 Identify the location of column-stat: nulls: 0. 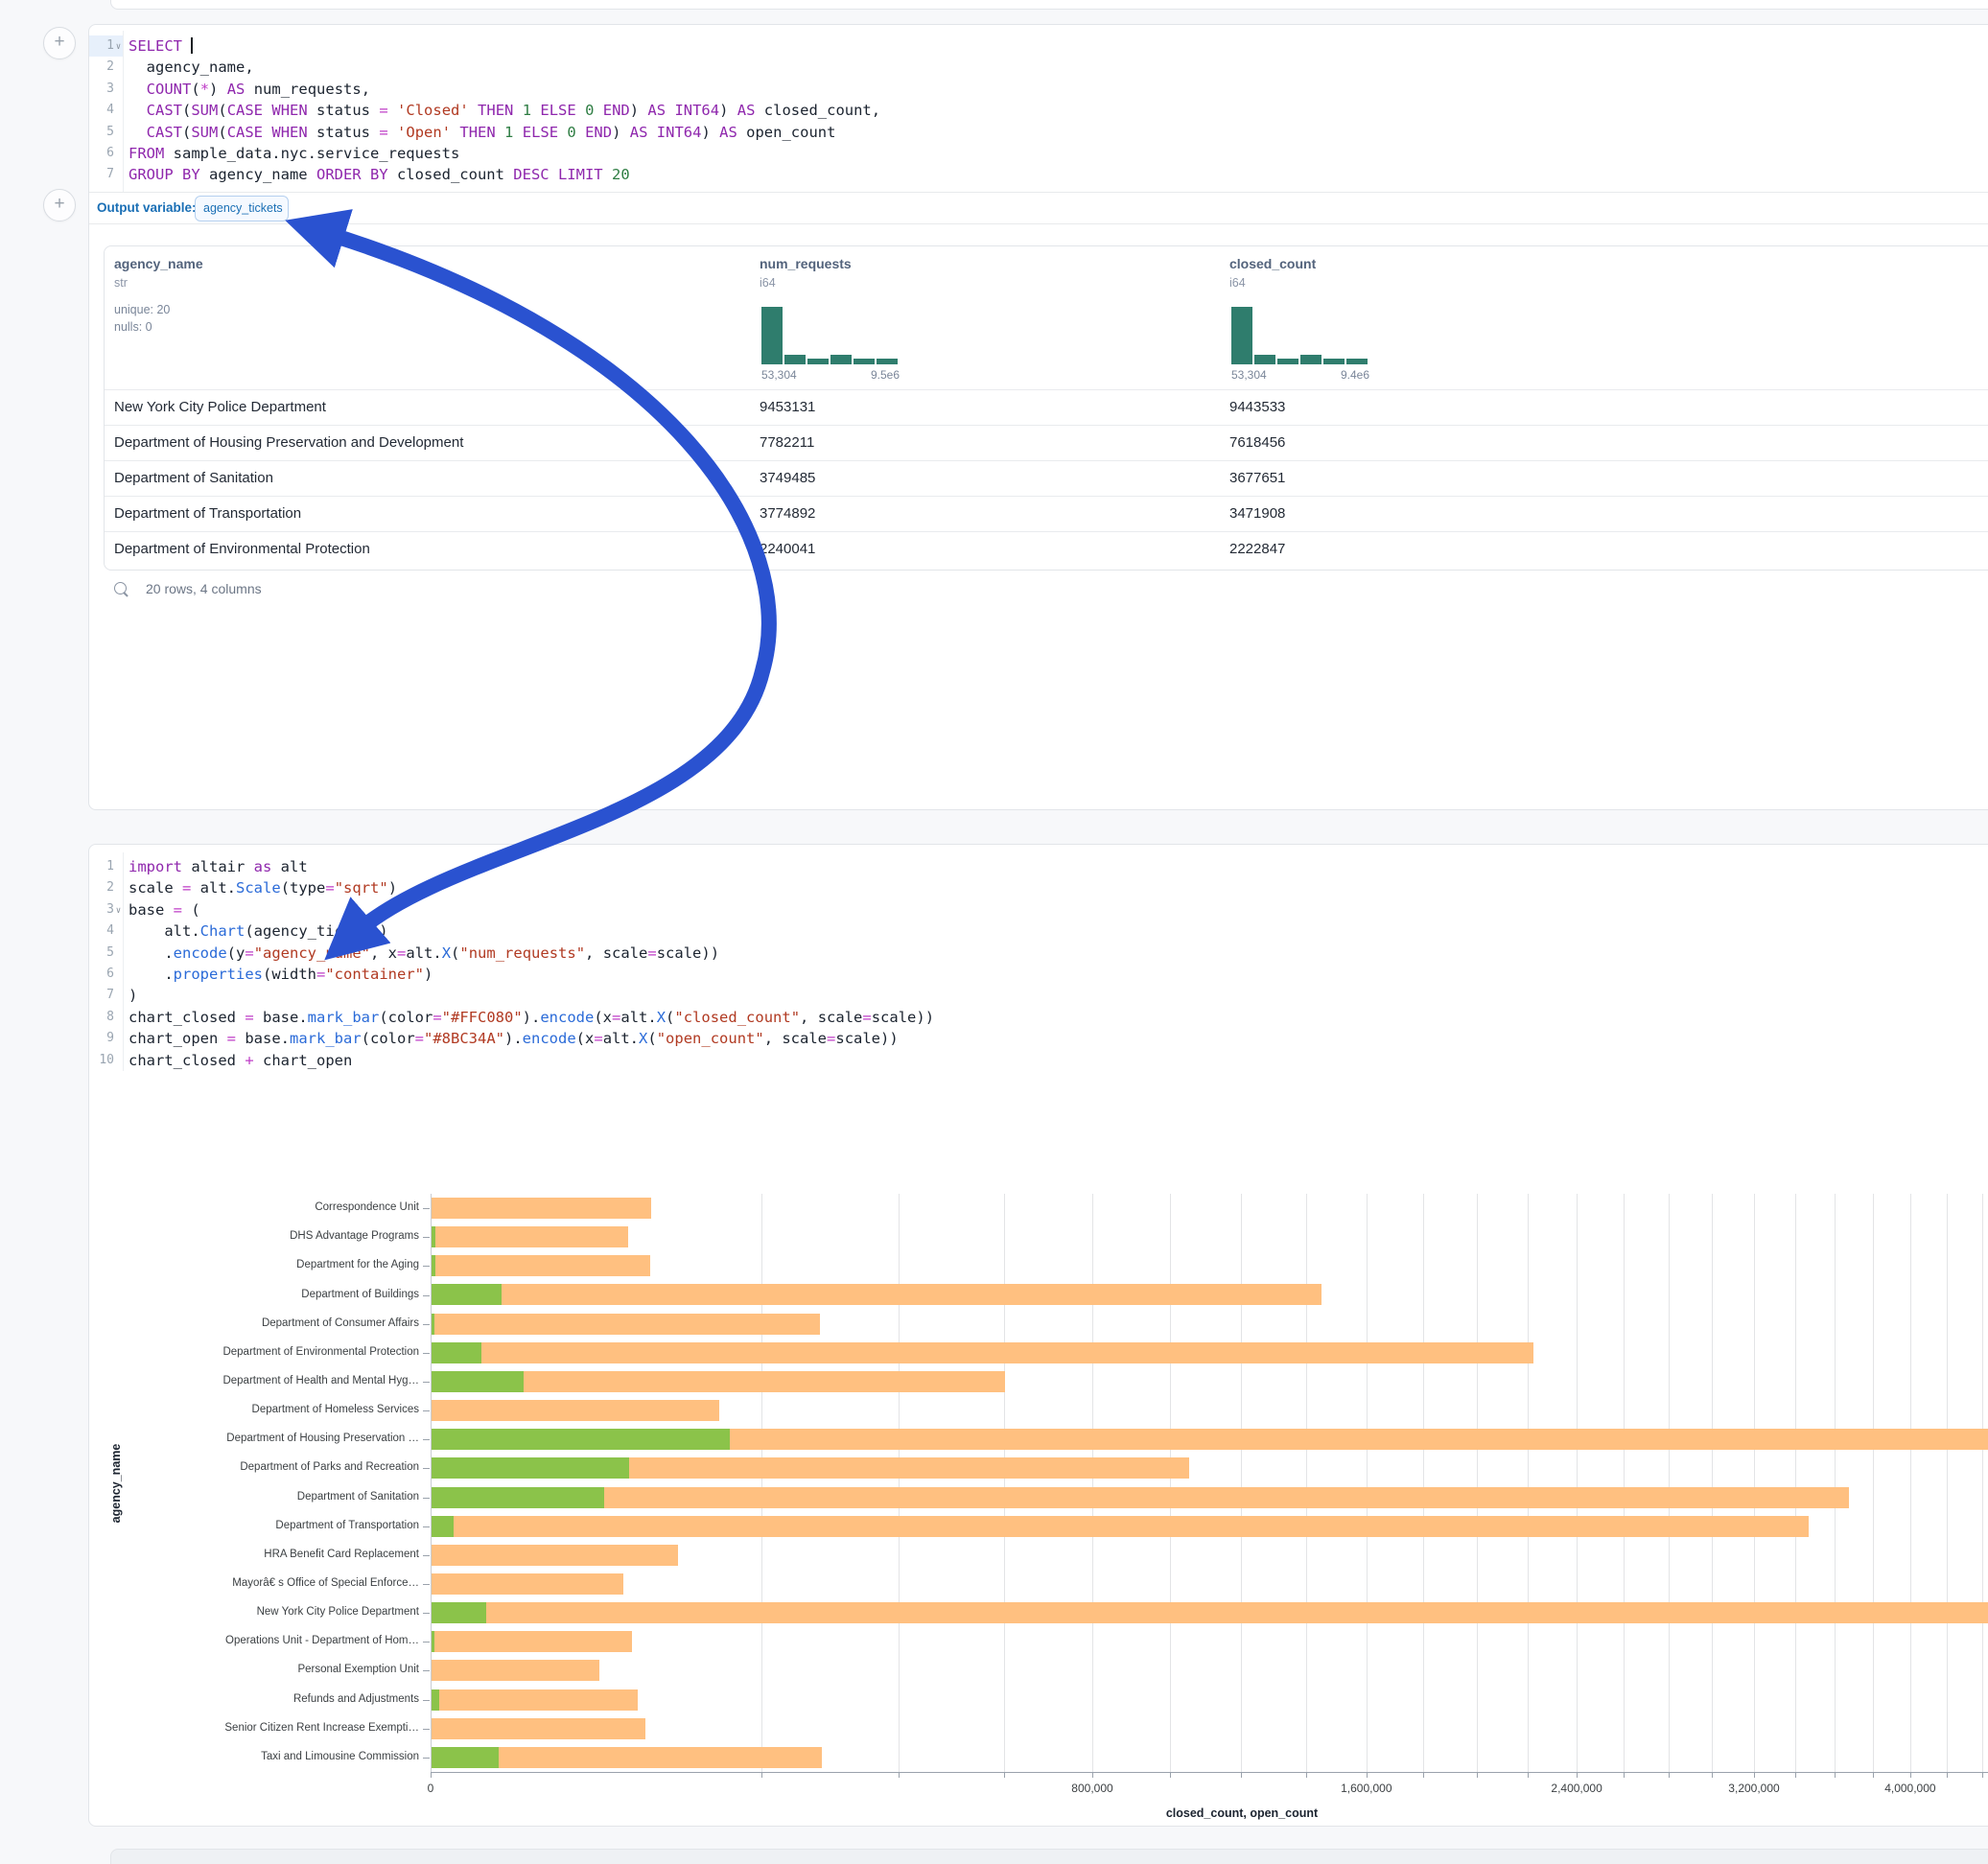
(133, 327).